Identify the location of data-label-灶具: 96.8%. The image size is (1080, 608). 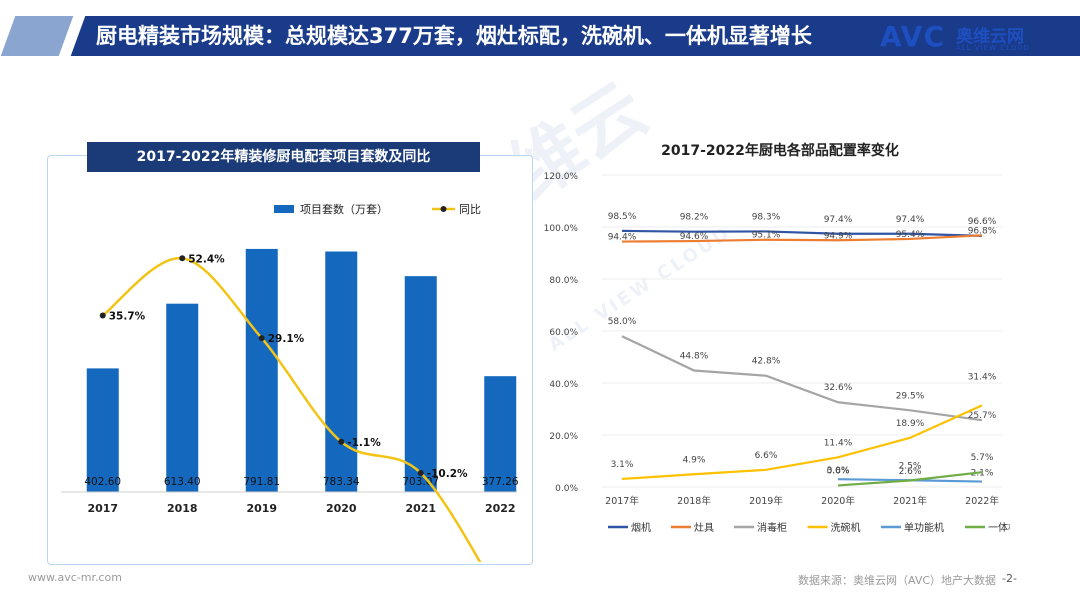
(982, 231).